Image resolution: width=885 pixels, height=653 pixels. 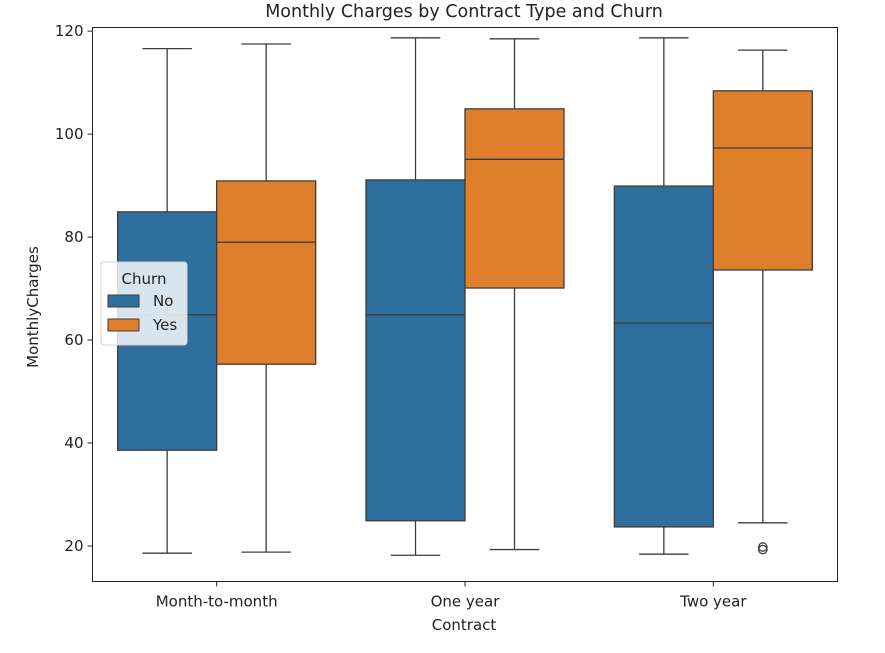 What do you see at coordinates (466, 602) in the screenshot?
I see `x-tick-label: One year` at bounding box center [466, 602].